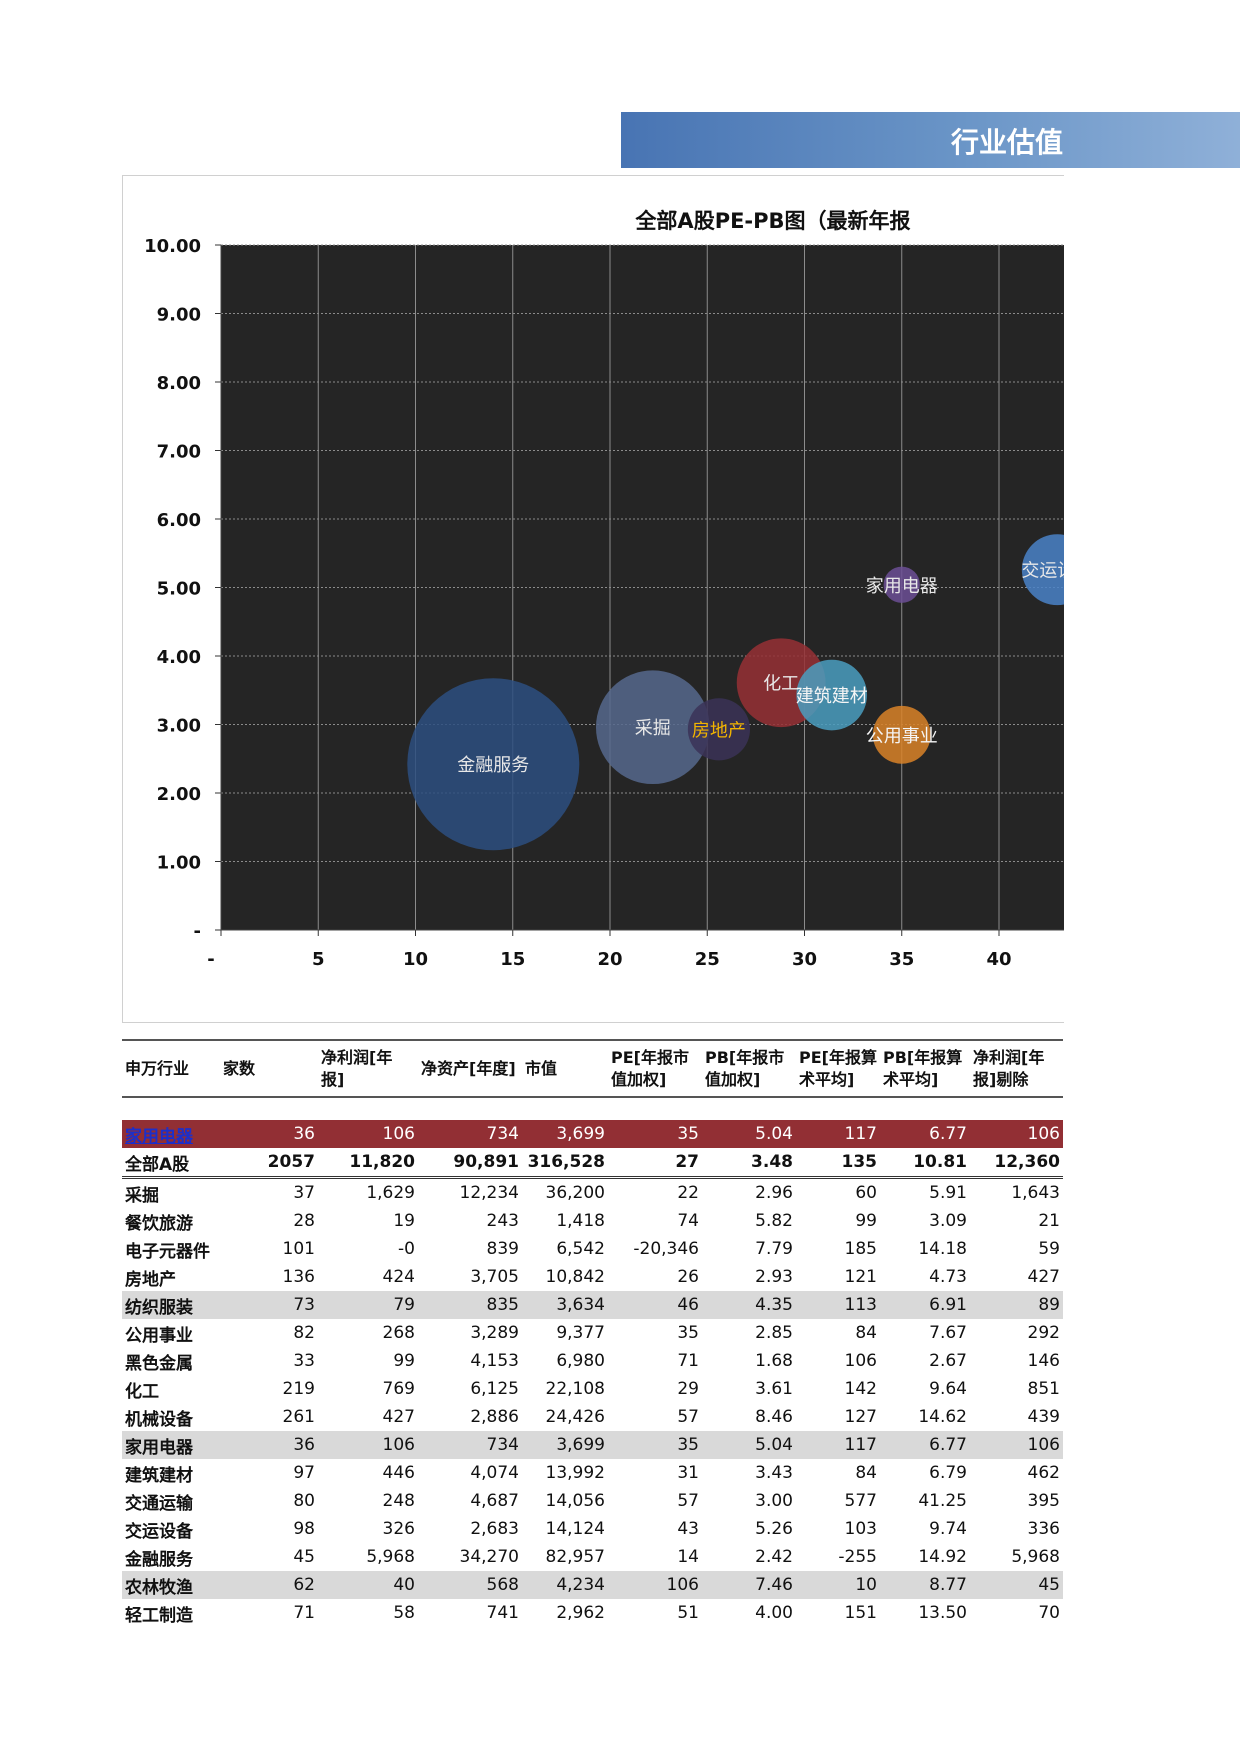  I want to click on spacer-row, so click(592, 1108).